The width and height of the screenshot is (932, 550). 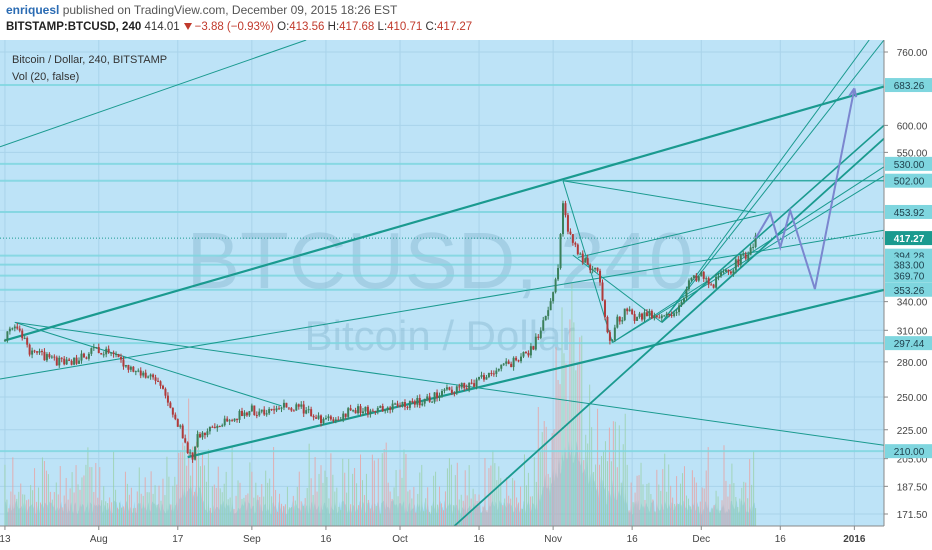 What do you see at coordinates (252, 539) in the screenshot?
I see `time-tick-label: Sep` at bounding box center [252, 539].